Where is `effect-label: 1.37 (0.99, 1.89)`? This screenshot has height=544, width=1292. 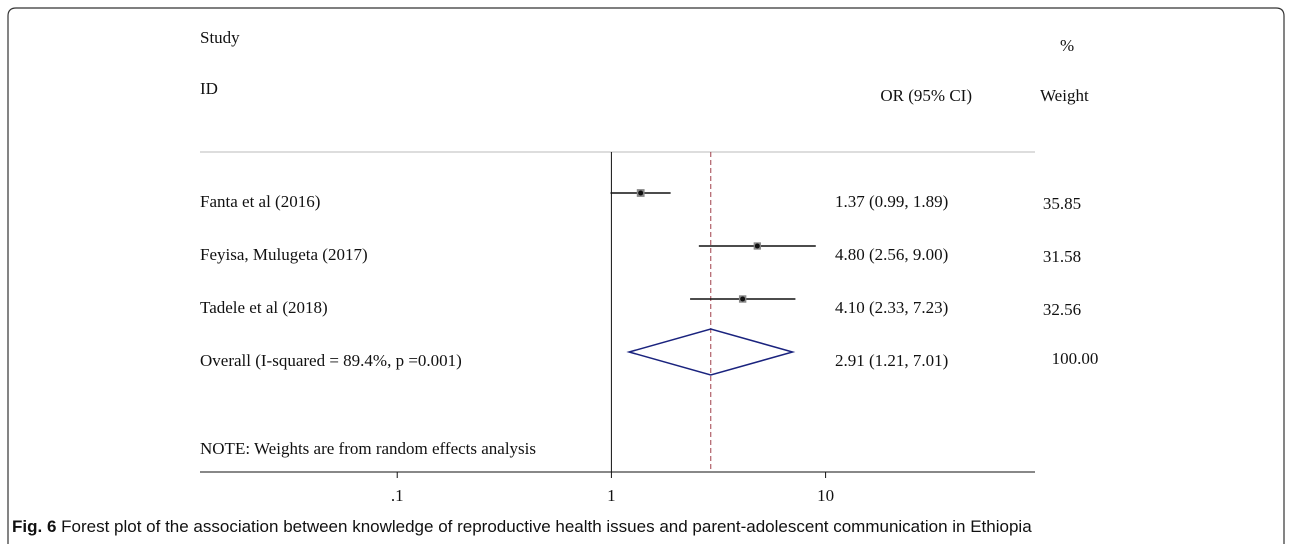 effect-label: 1.37 (0.99, 1.89) is located at coordinates (891, 201).